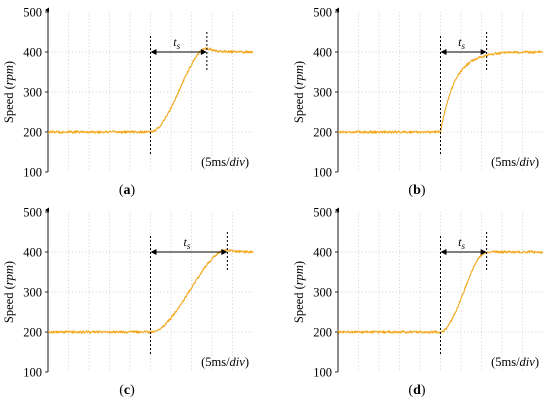 This screenshot has width=550, height=406. I want to click on panel-label: (a), so click(127, 190).